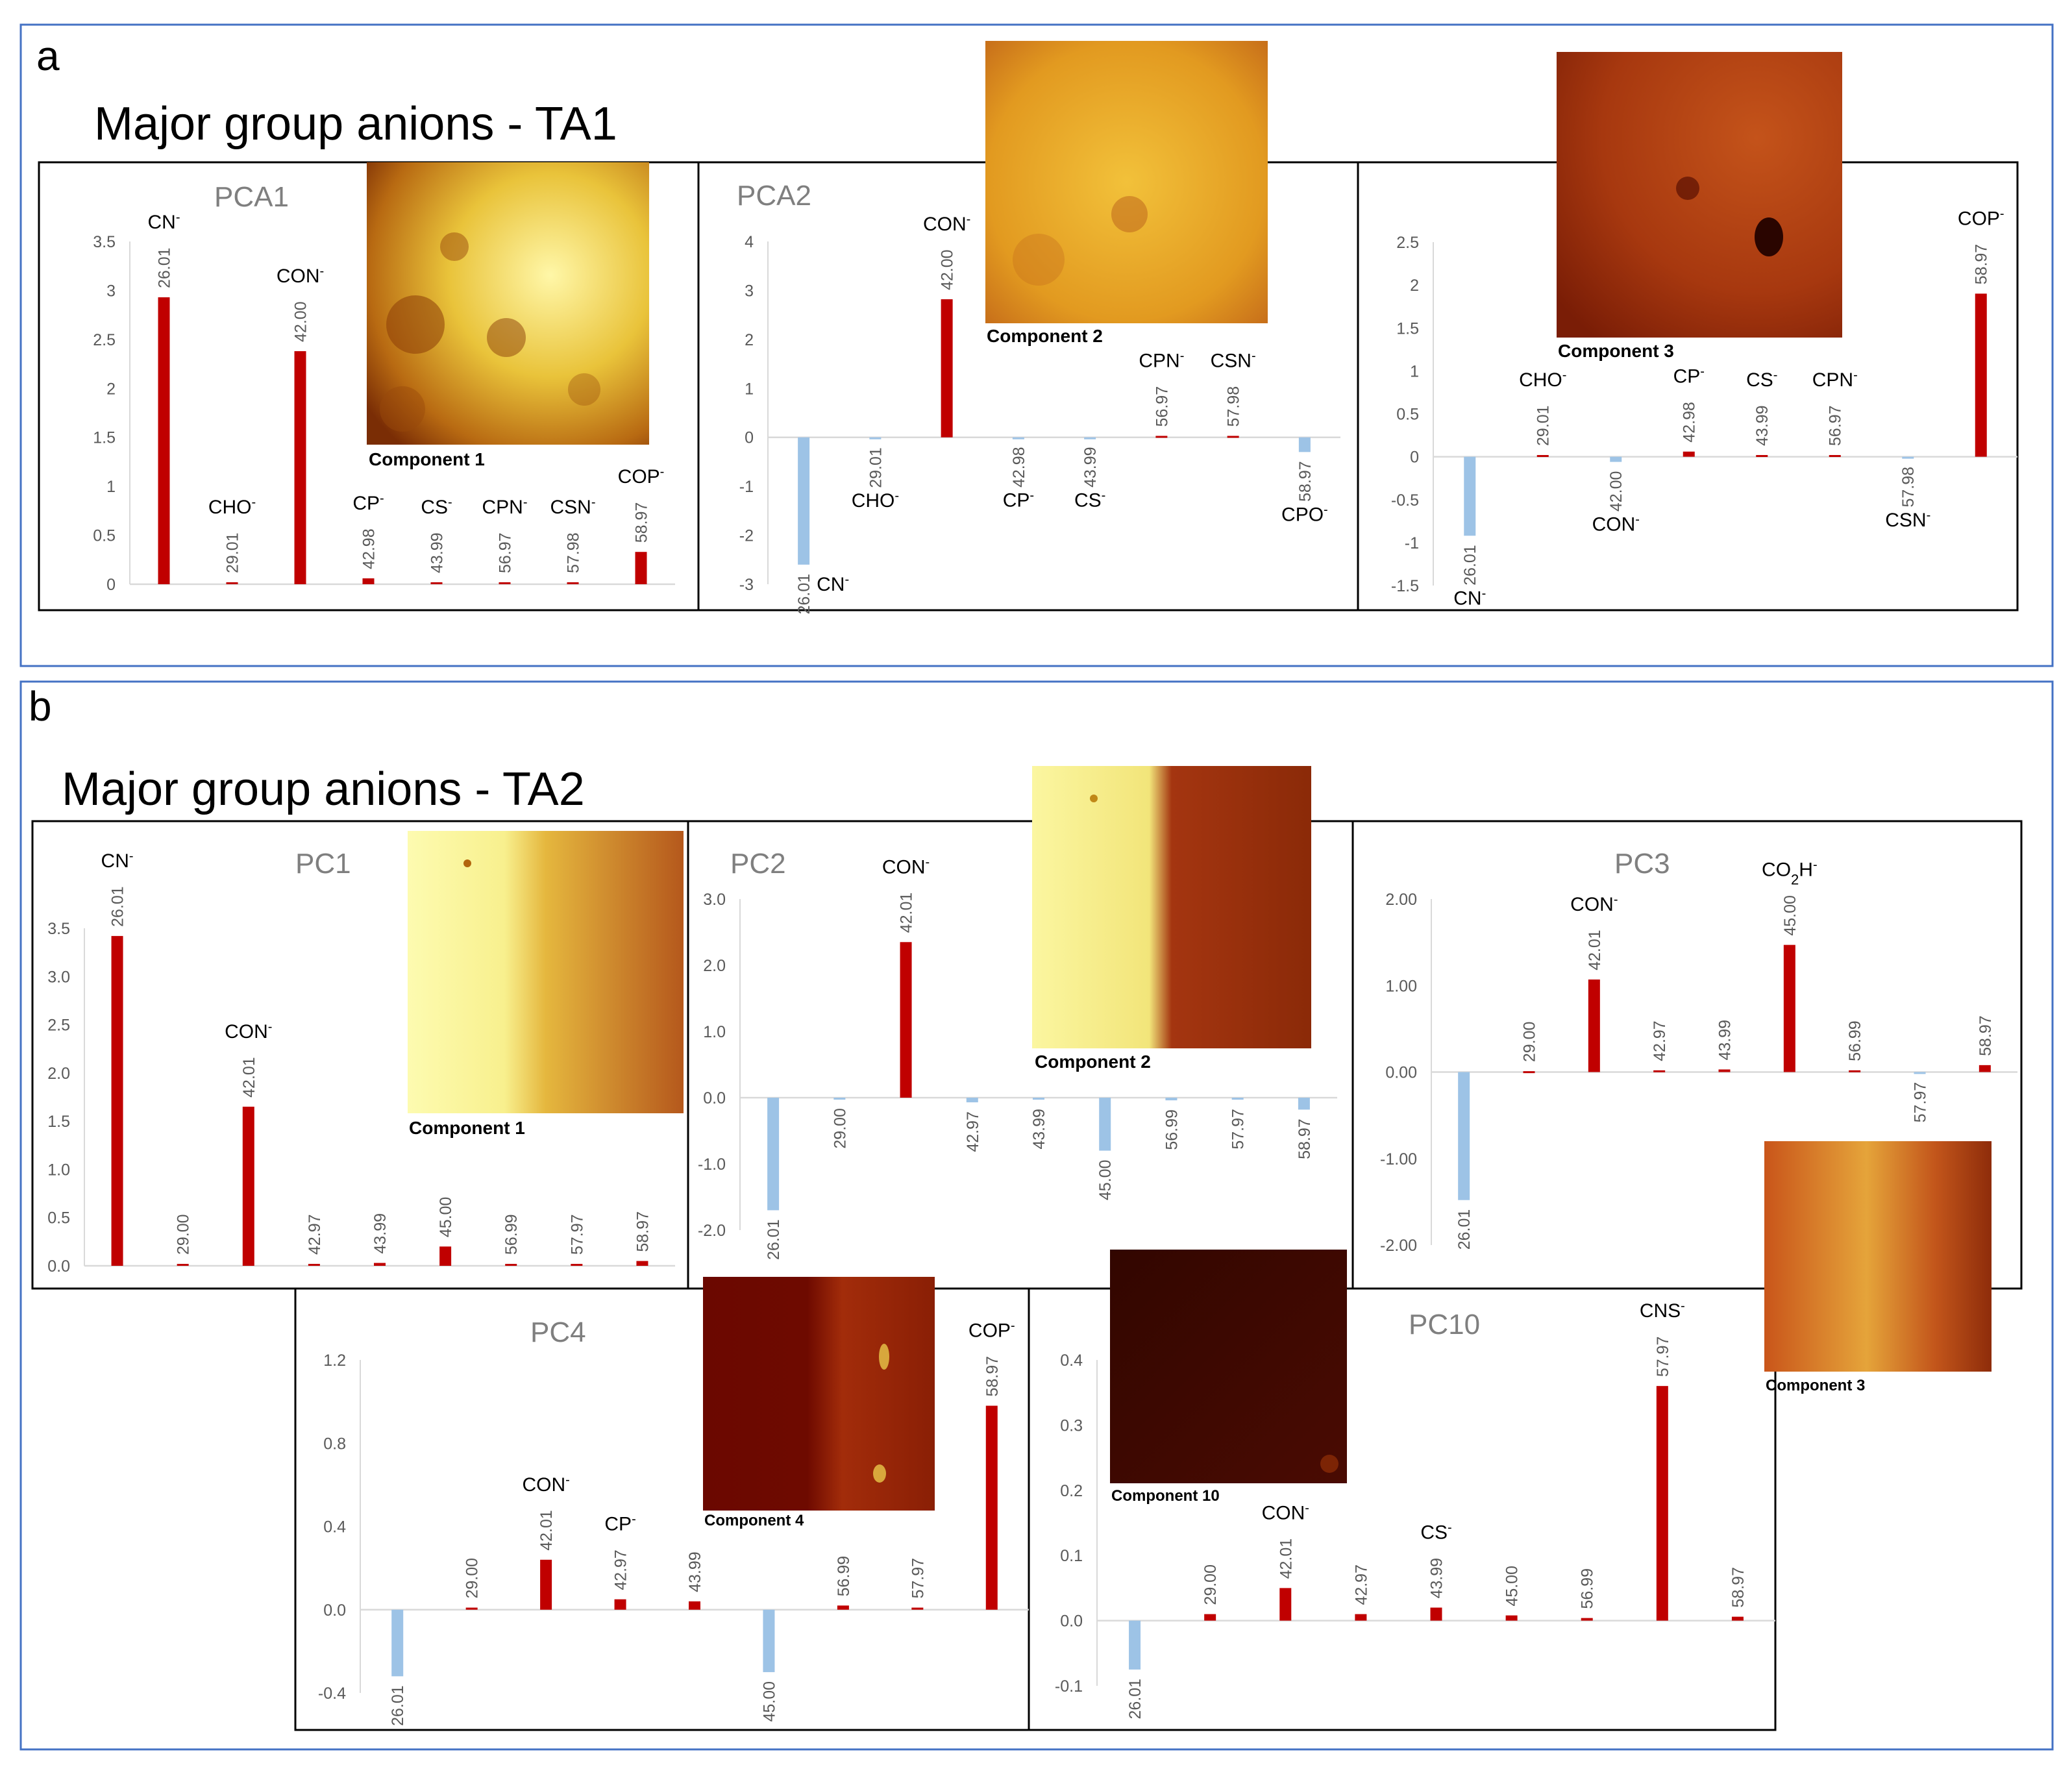  I want to click on component-caption: Component 4, so click(754, 1521).